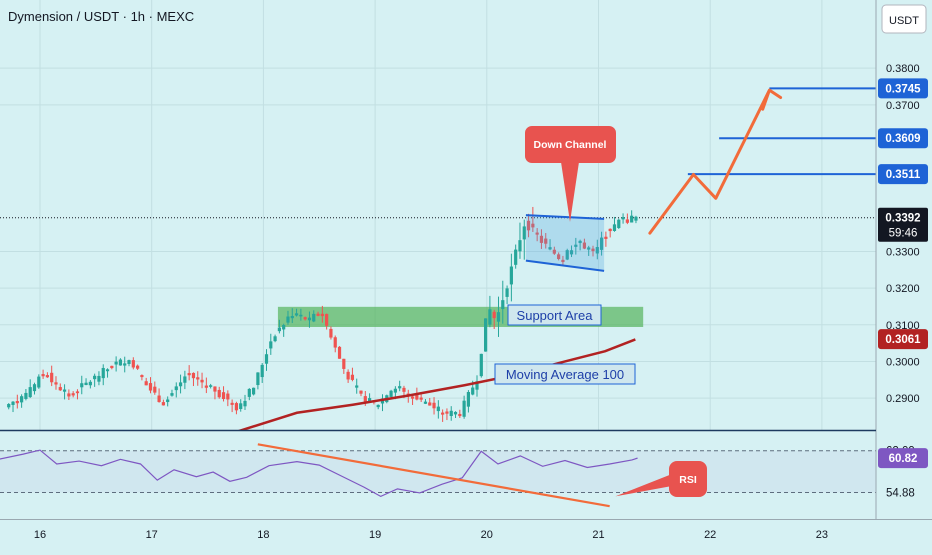 The height and width of the screenshot is (555, 932). I want to click on down-channel-fill, so click(565, 243).